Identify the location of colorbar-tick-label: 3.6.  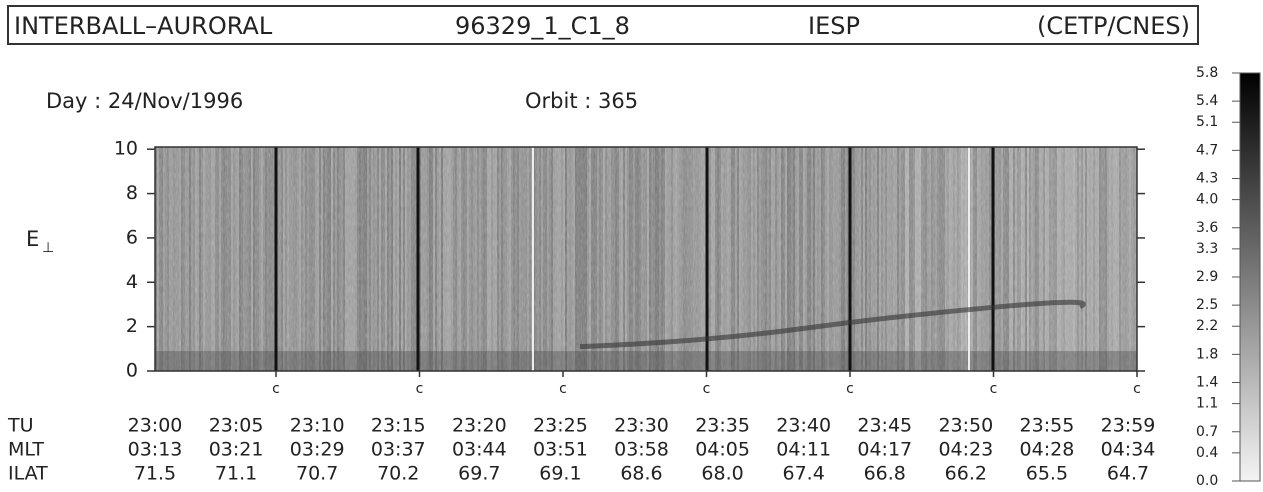
(1207, 228).